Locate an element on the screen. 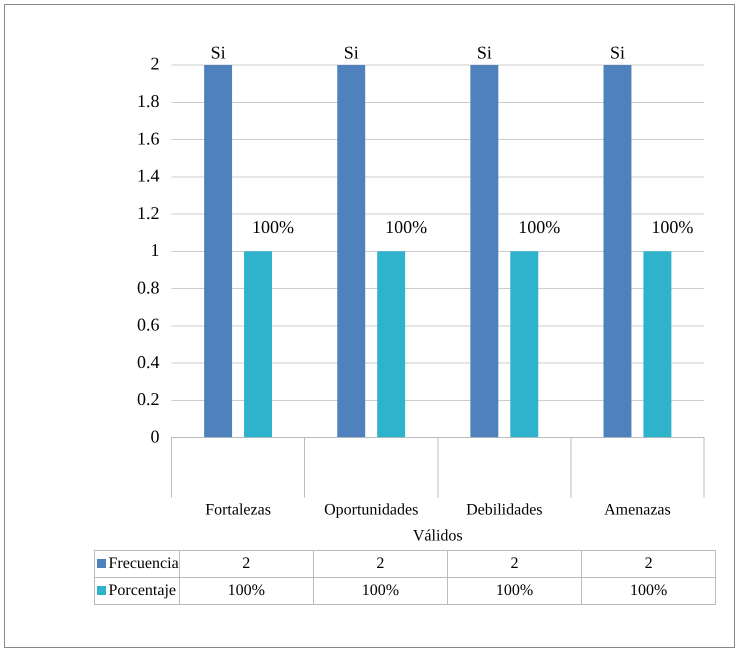 The width and height of the screenshot is (741, 654). legend-label: Frecuencia is located at coordinates (137, 564).